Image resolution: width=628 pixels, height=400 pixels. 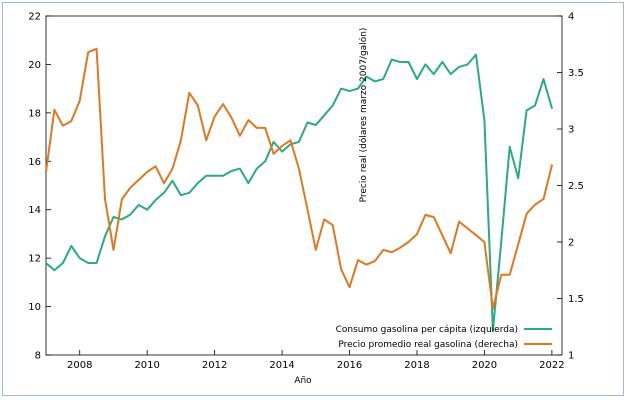 I want to click on left-tick-label: 12, so click(x=34, y=259).